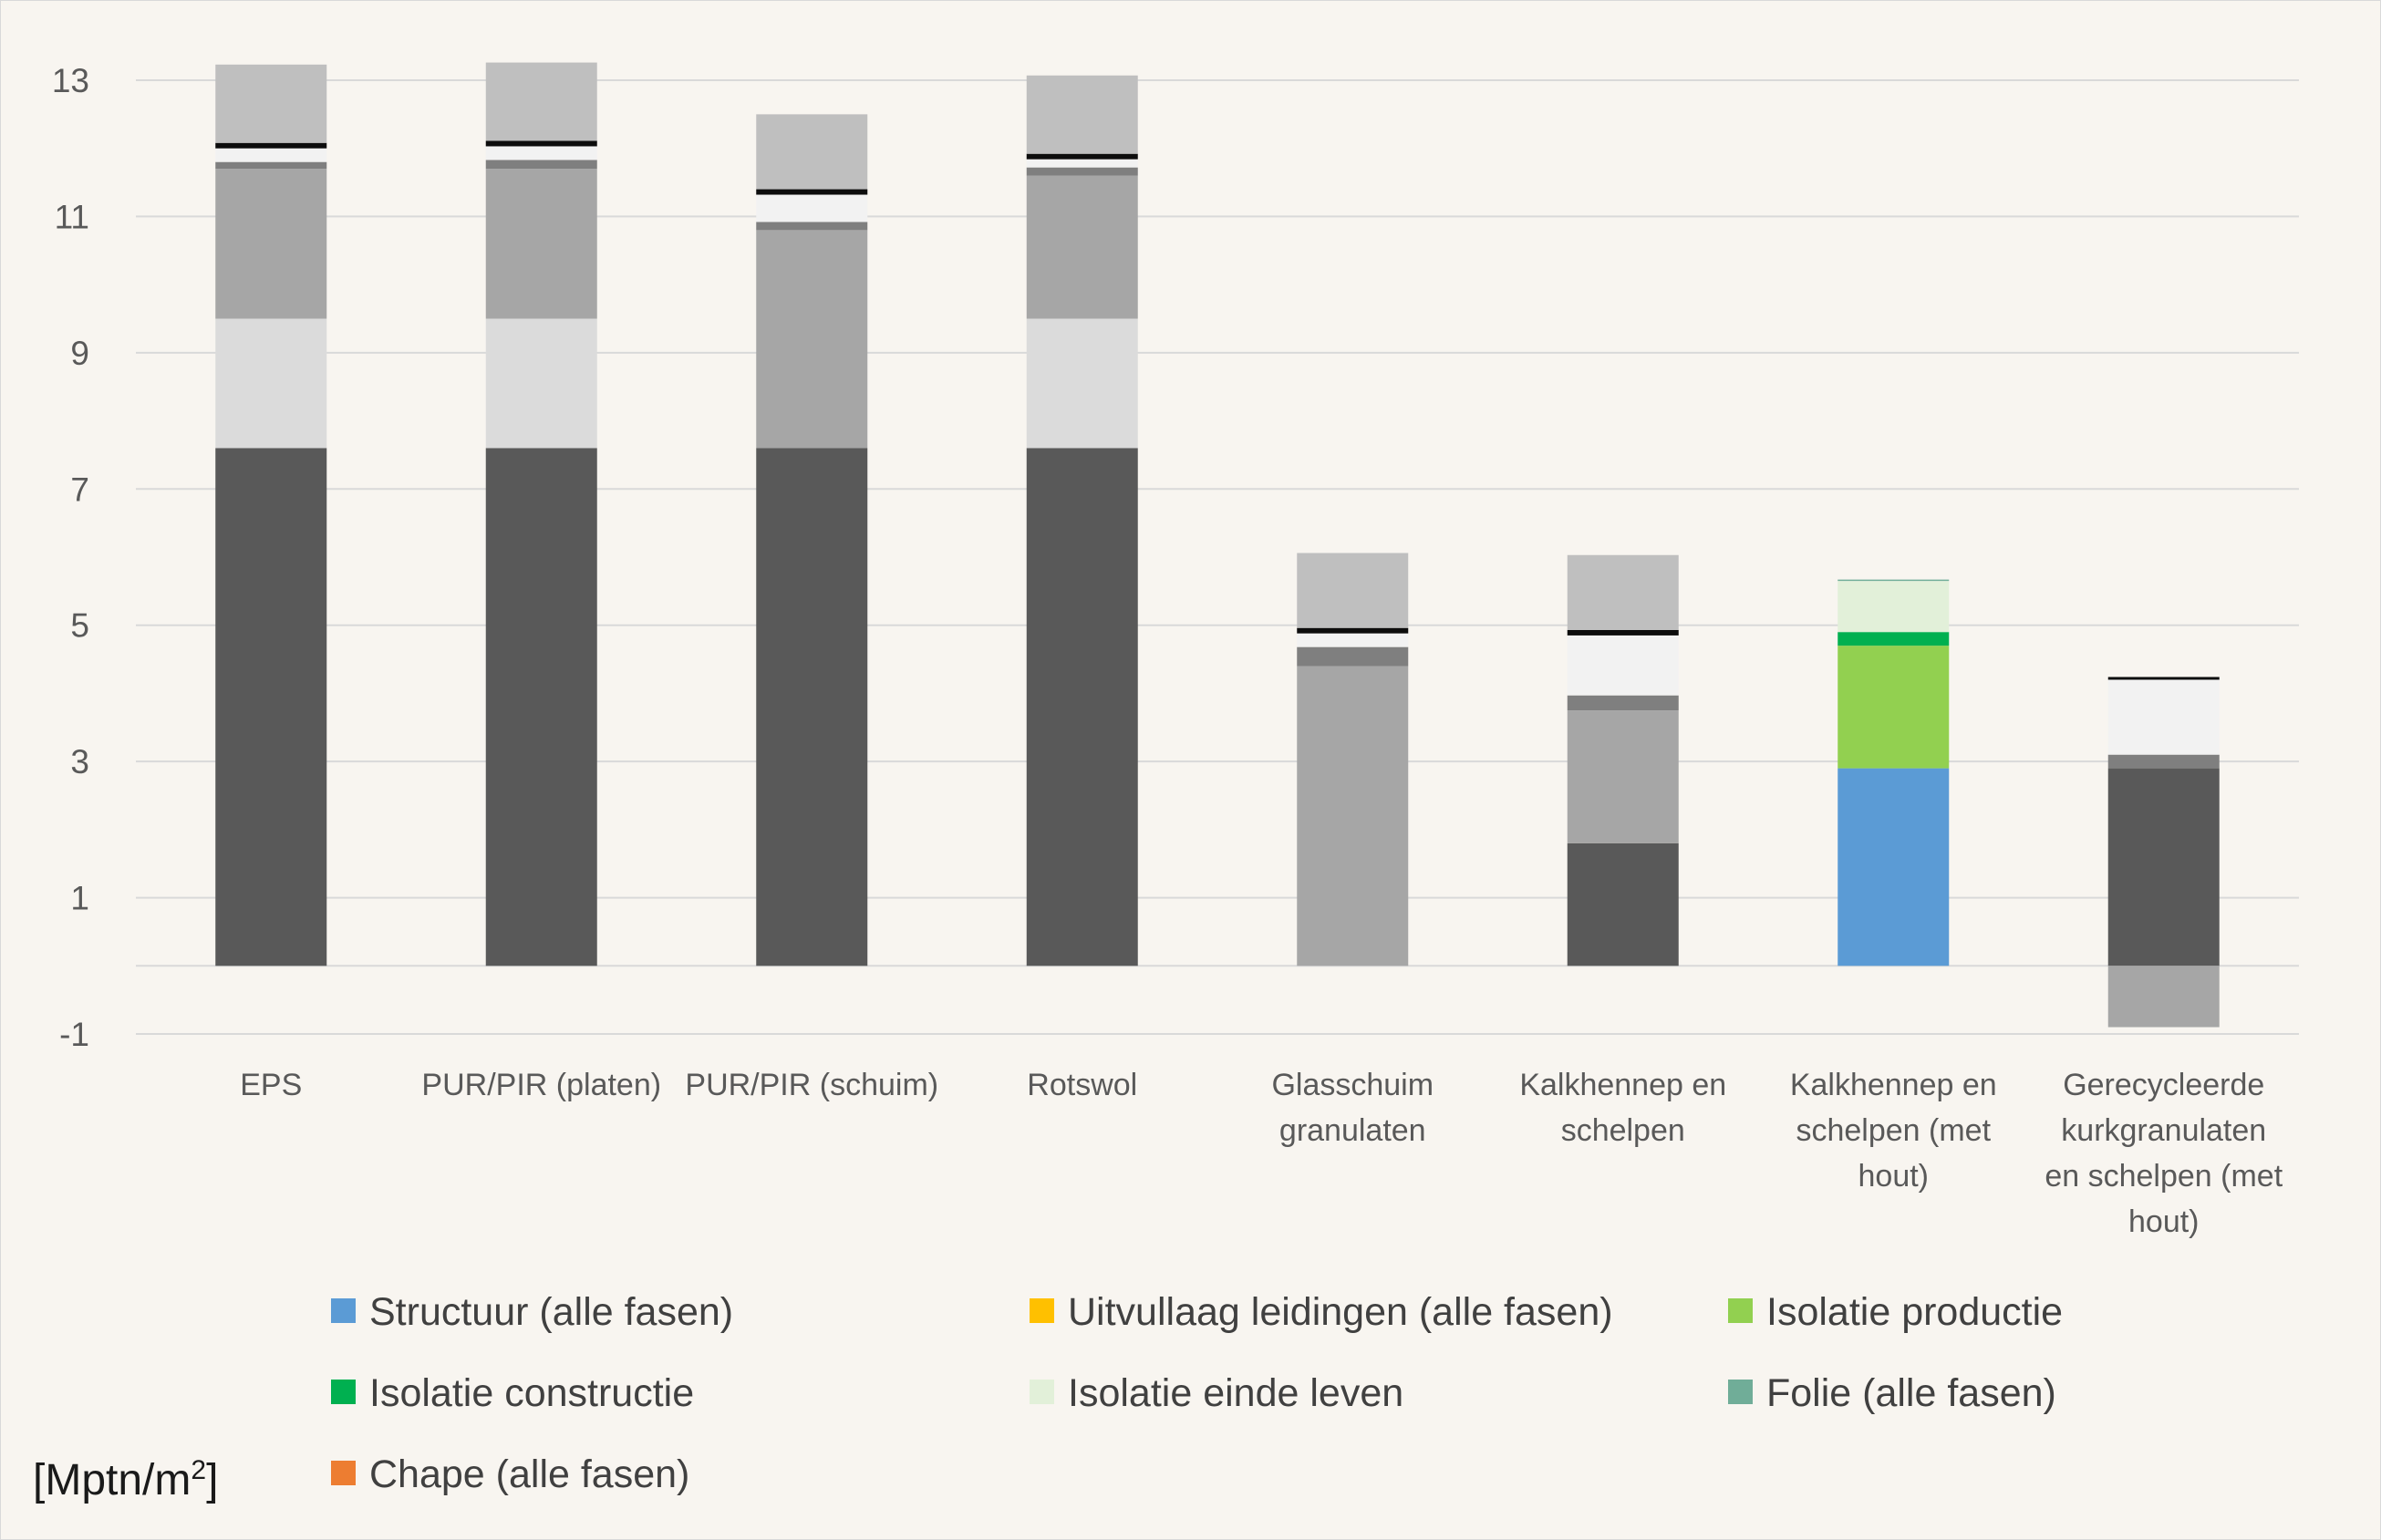  I want to click on y-axis-unit-label: [Mptn/m2], so click(126, 1479).